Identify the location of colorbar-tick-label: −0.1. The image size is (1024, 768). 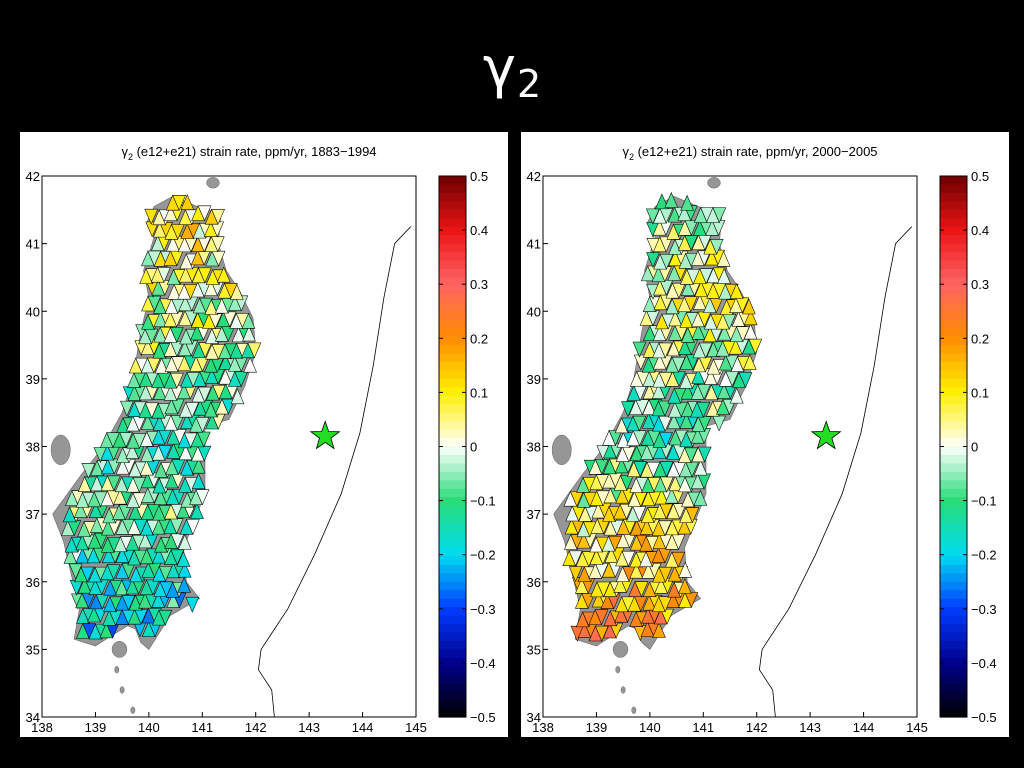
(483, 501).